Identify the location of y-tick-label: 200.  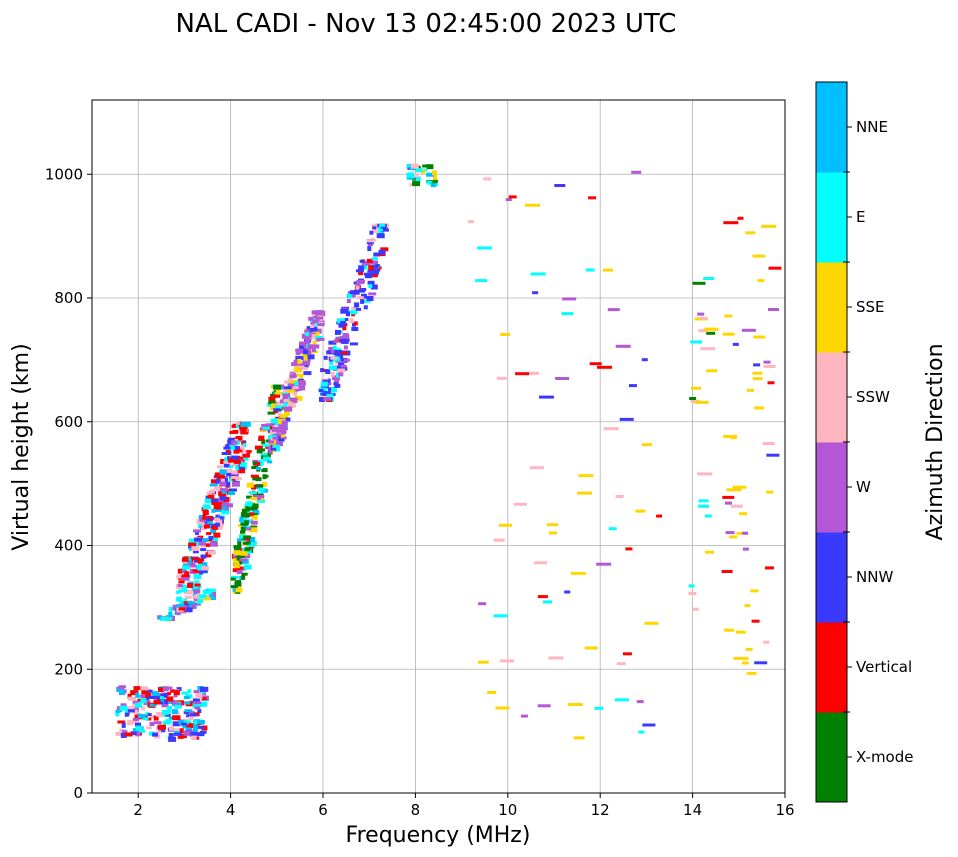
(68, 669).